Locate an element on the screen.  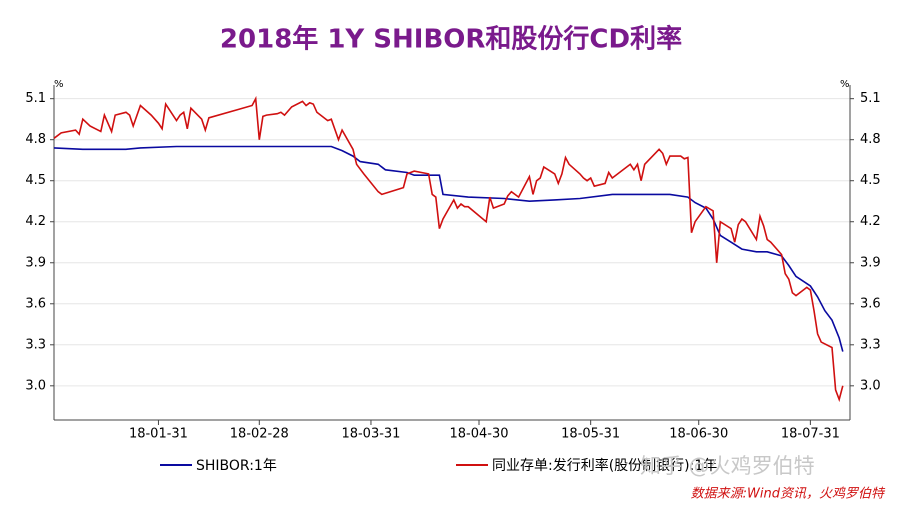
y-tick-label: 3.6 is located at coordinates (35, 303).